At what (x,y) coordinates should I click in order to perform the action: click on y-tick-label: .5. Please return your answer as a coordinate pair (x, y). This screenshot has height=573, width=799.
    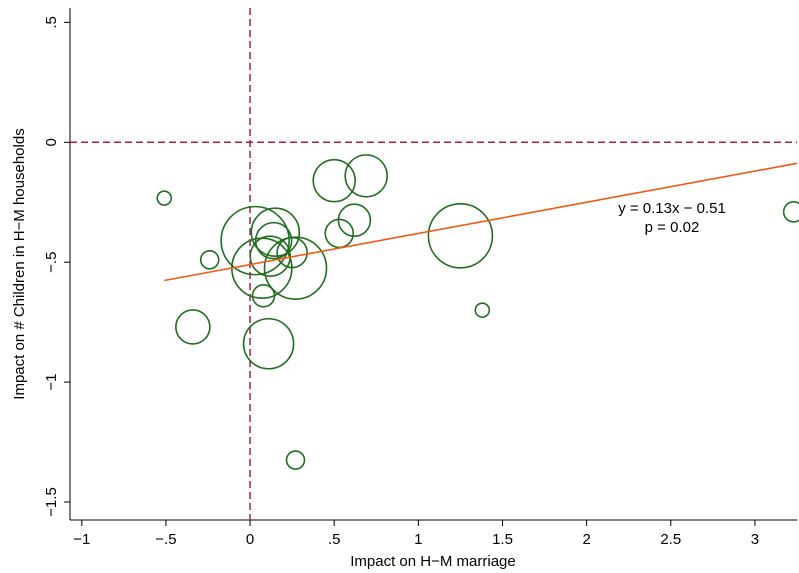
    Looking at the image, I should click on (51, 22).